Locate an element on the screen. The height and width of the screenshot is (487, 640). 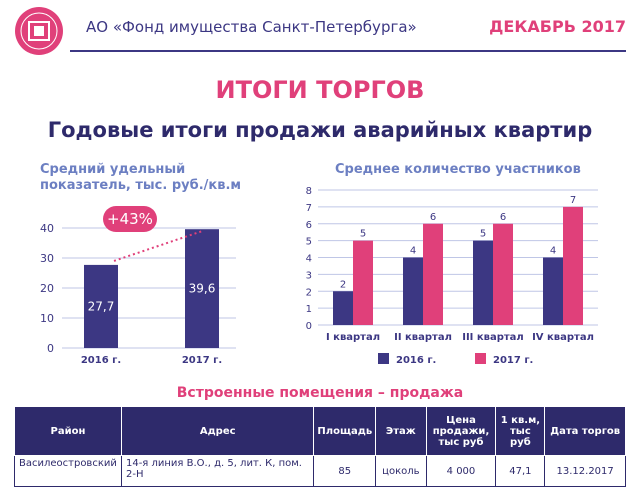
chart1-growth-label: +43% is located at coordinates (130, 219).